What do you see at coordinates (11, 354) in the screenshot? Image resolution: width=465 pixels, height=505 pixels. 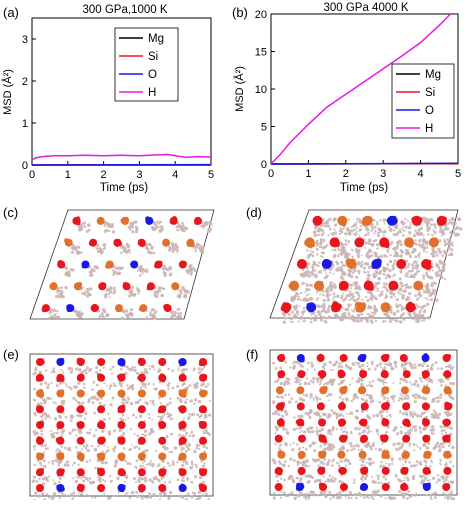 I see `panel-label-e: (e)` at bounding box center [11, 354].